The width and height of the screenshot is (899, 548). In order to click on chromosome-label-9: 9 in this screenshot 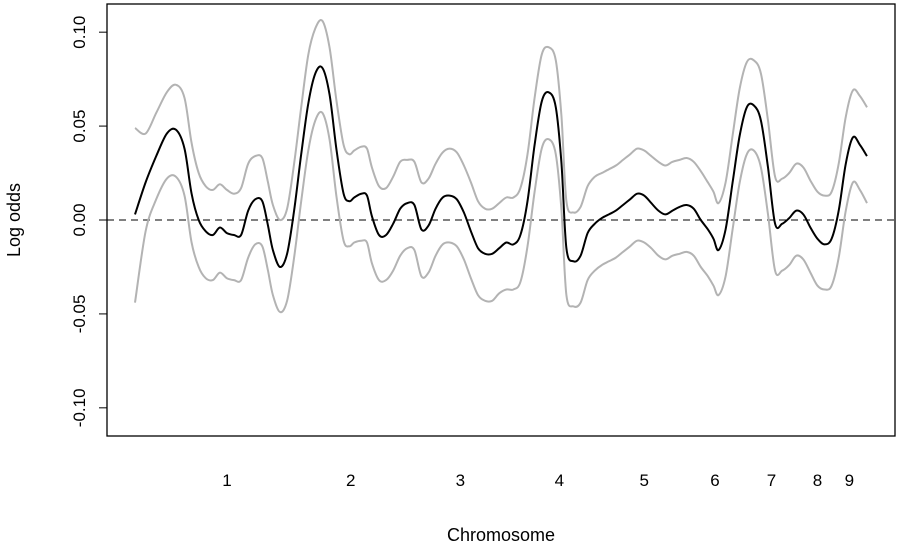, I will do `click(849, 480)`.